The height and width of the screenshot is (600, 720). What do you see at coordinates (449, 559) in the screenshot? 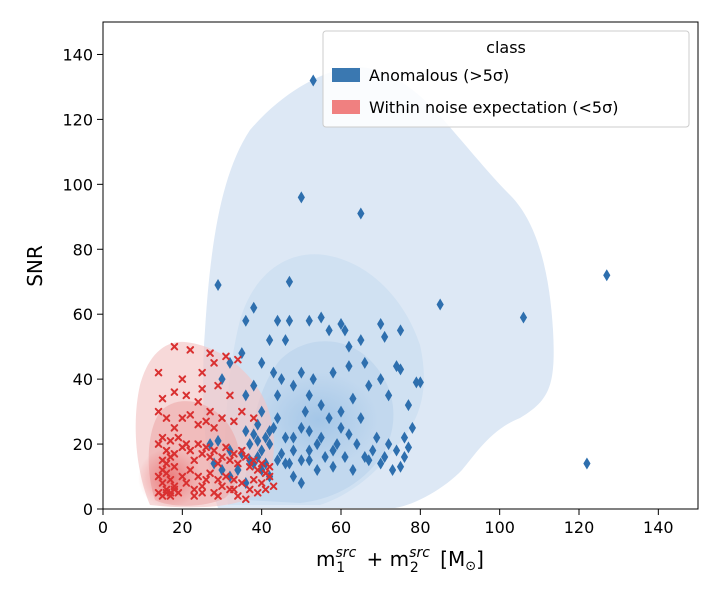
I see `x-label-unit: [M` at bounding box center [449, 559].